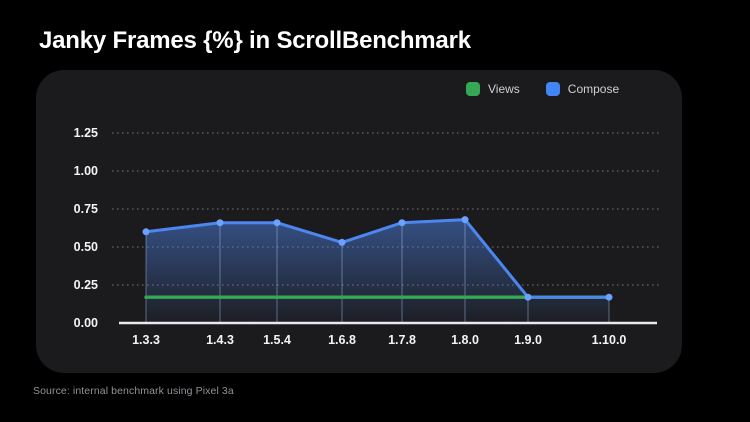 The image size is (750, 422). Describe the element at coordinates (542, 89) in the screenshot. I see `chart-legend: Views Compose` at that location.